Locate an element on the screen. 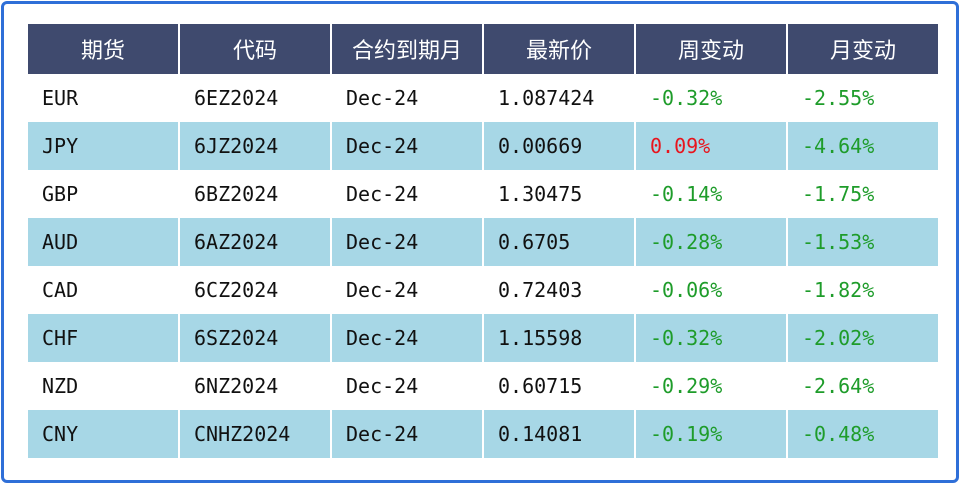 Image resolution: width=960 pixels, height=484 pixels. header-row: 期货 代码 合约到期月 最新价 周变动 月变动 is located at coordinates (483, 49).